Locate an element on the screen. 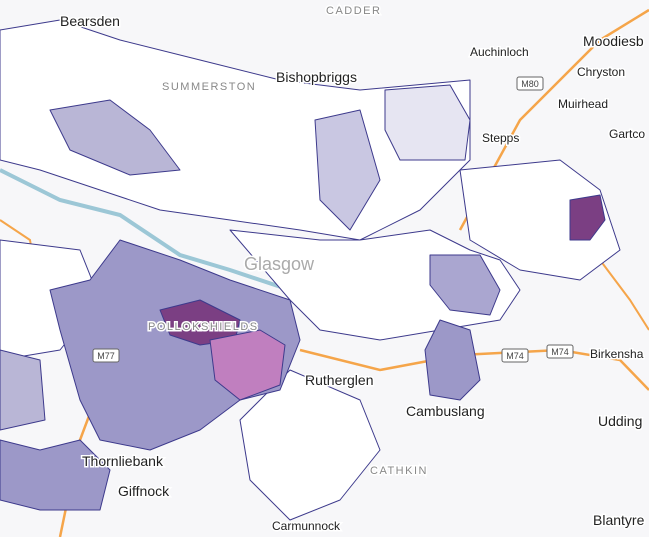  road-label: M77 is located at coordinates (106, 356).